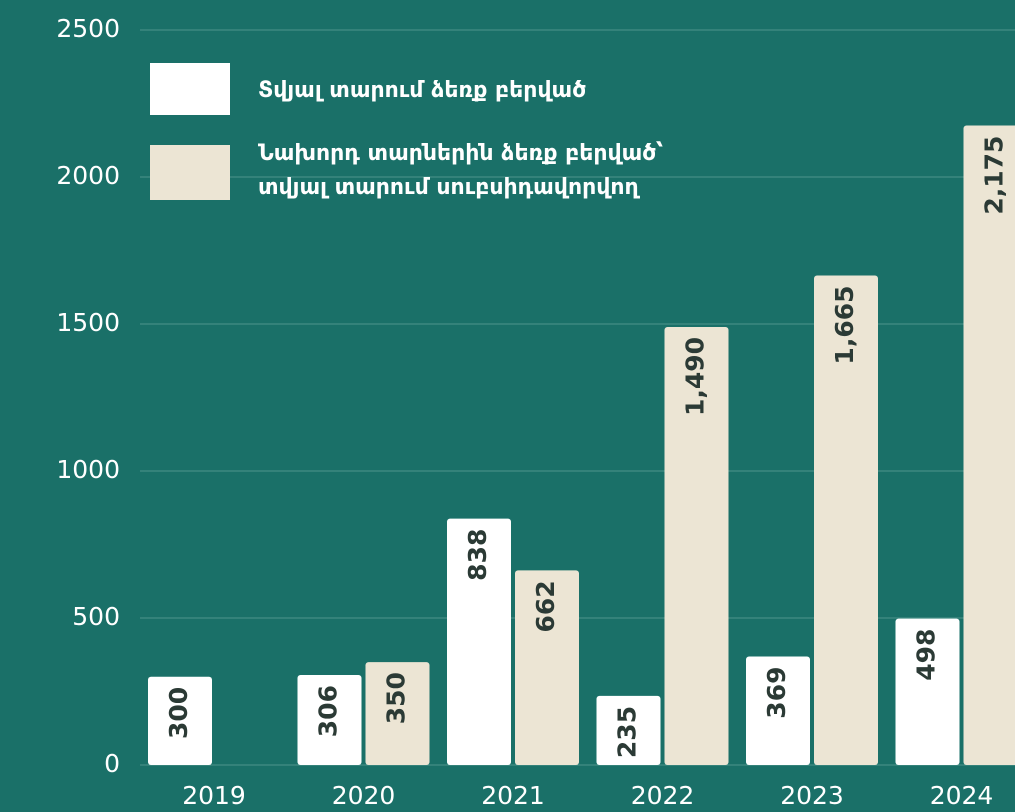 This screenshot has width=1015, height=812. Describe the element at coordinates (396, 698) in the screenshot. I see `value-label: 350` at that location.